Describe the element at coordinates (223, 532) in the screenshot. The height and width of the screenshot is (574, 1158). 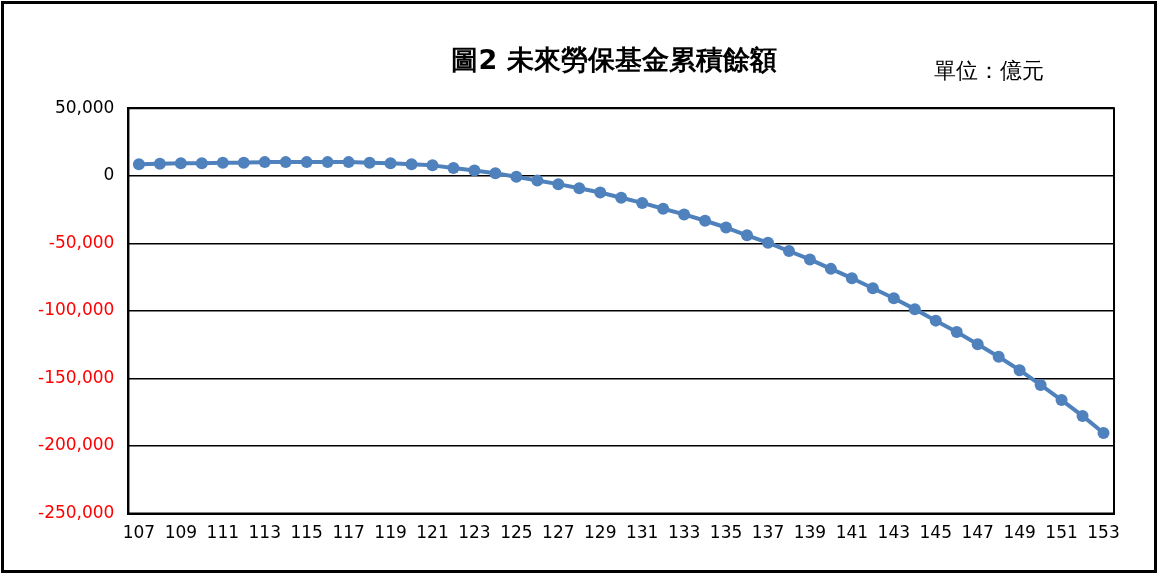
I see `x-tick-label: 111` at that location.